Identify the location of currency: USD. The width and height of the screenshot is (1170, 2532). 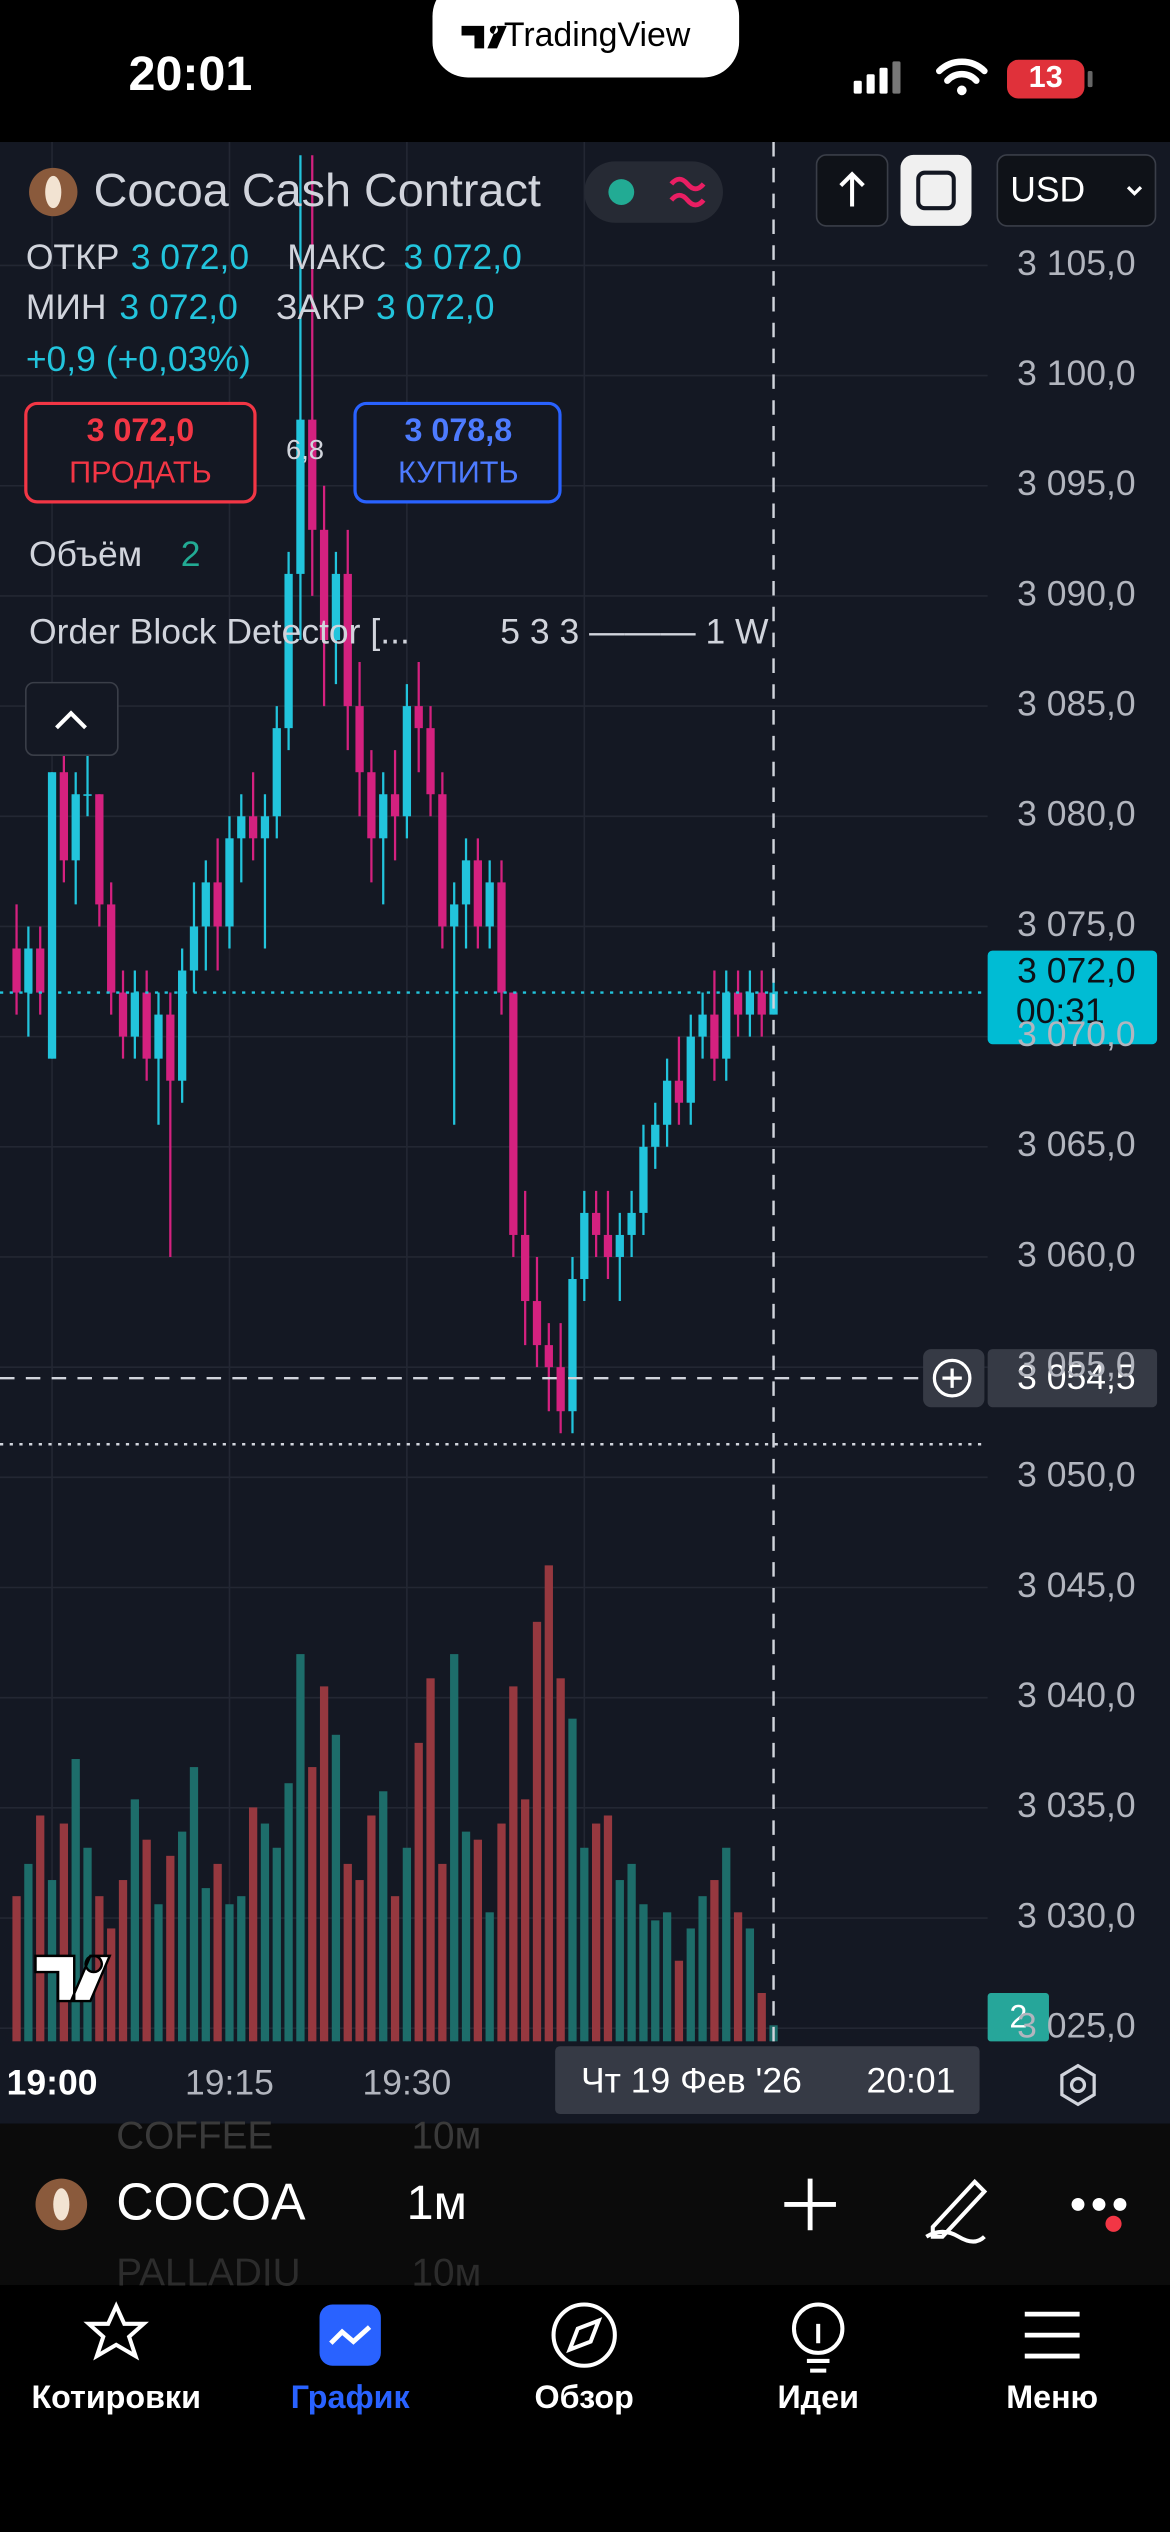
(1047, 189).